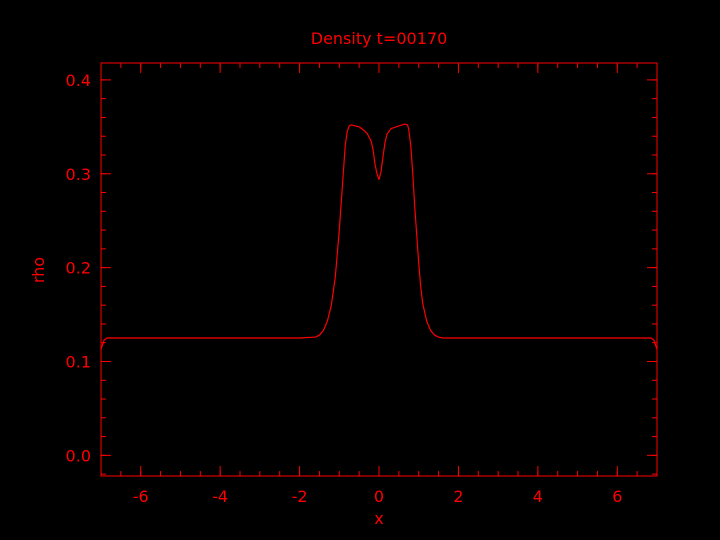 The height and width of the screenshot is (540, 720). What do you see at coordinates (617, 496) in the screenshot?
I see `x-tick-label: 6` at bounding box center [617, 496].